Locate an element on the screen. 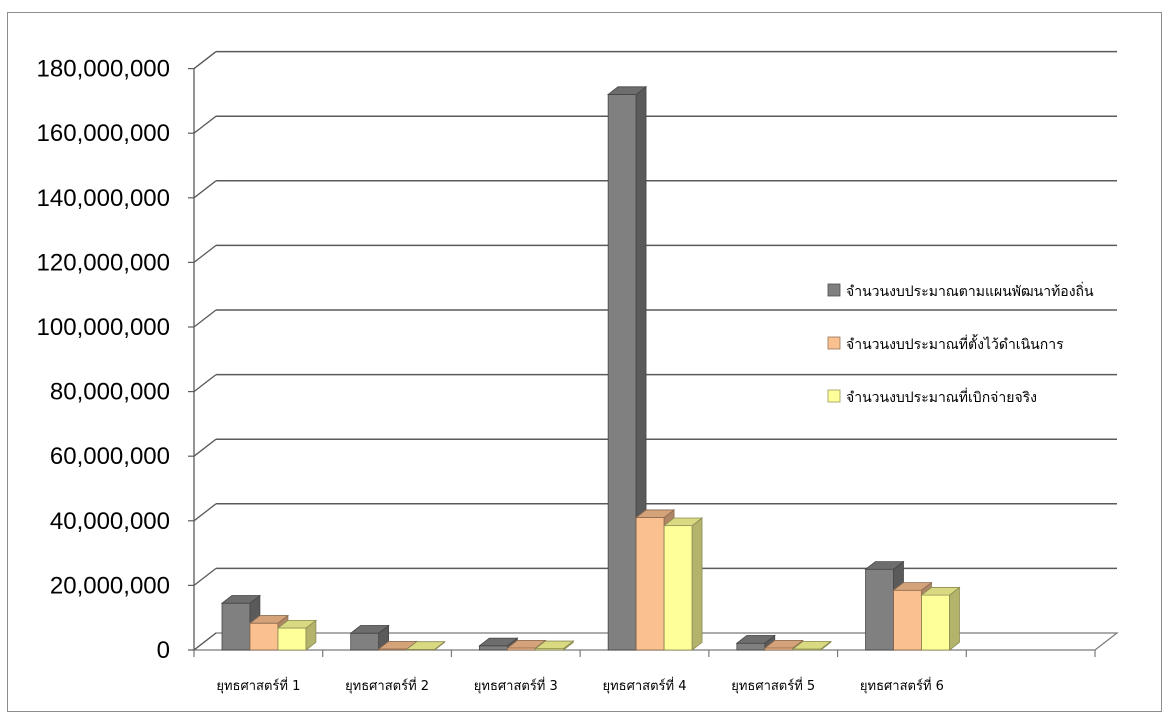 This screenshot has width=1171, height=721. legend-label: จำนวนงบประมาณที่เบิกจ่ายจริง is located at coordinates (941, 397).